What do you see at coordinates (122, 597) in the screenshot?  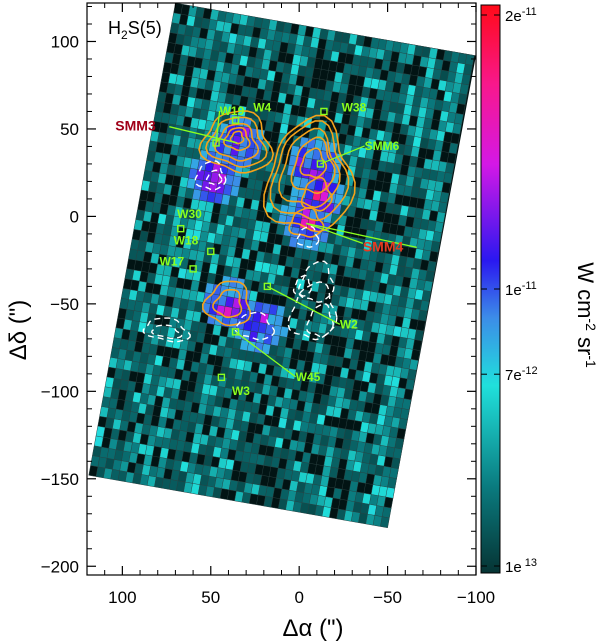 I see `x-tick-label: 100` at bounding box center [122, 597].